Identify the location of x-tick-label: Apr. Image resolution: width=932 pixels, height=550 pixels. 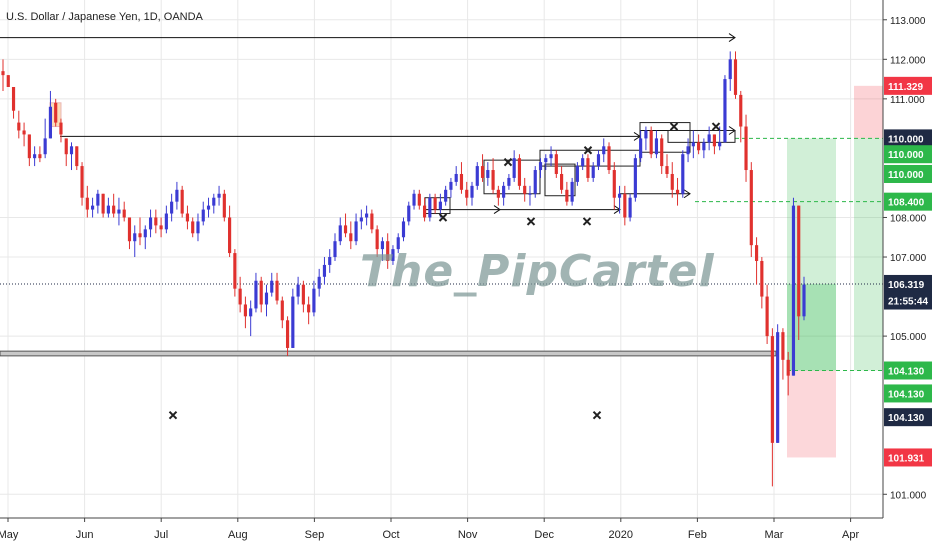
(850, 535).